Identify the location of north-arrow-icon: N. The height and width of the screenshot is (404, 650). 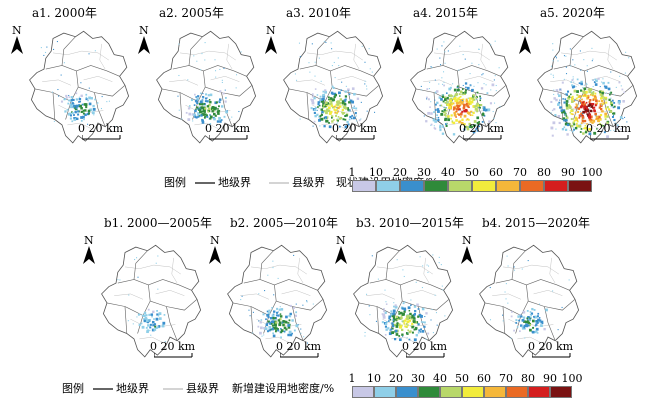
(467, 249).